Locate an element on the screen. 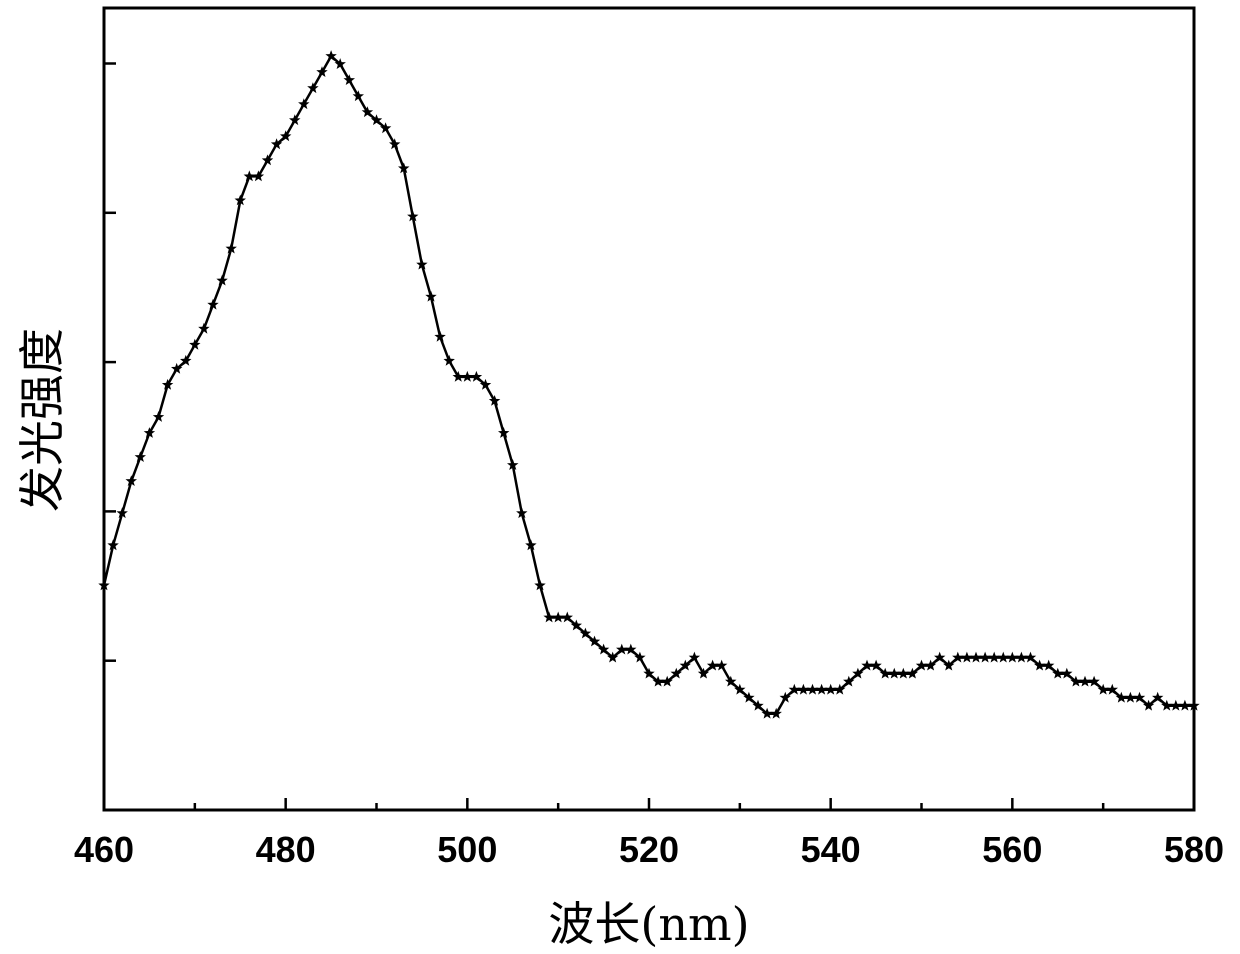 The height and width of the screenshot is (954, 1240). x-tick-label: 520 is located at coordinates (649, 849).